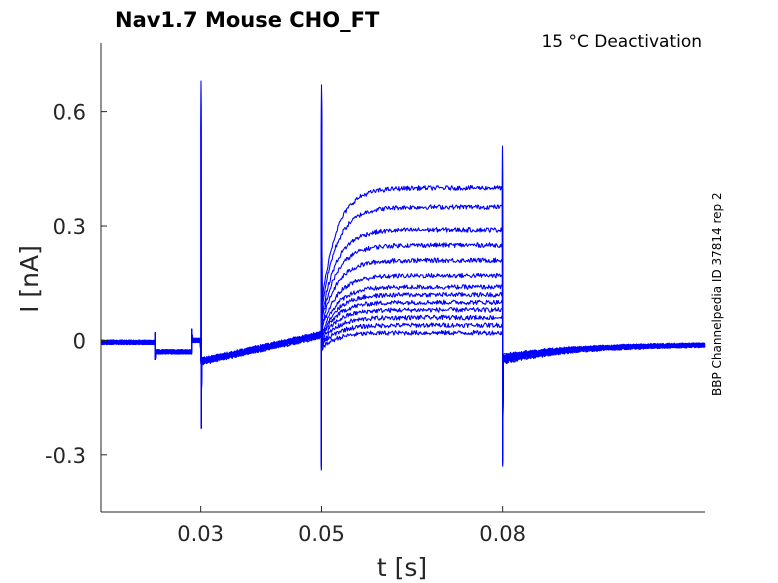 Image resolution: width=778 pixels, height=583 pixels. Describe the element at coordinates (402, 567) in the screenshot. I see `x-axis-label: t [s]` at that location.